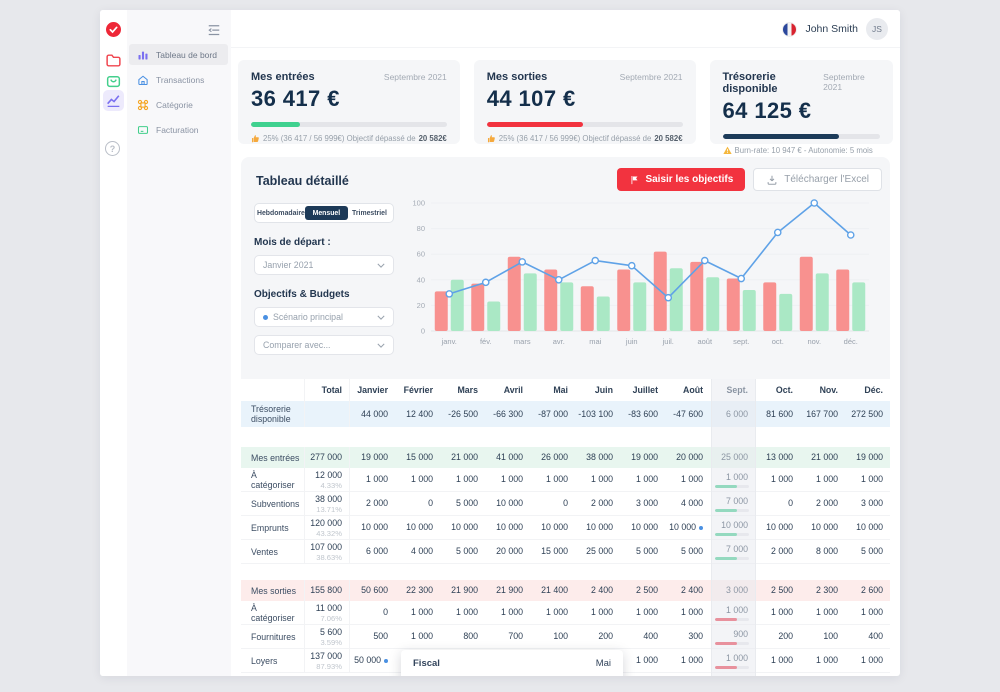 This screenshot has width=1000, height=692. Describe the element at coordinates (871, 590) in the screenshot. I see `data-cell: 2 600` at that location.